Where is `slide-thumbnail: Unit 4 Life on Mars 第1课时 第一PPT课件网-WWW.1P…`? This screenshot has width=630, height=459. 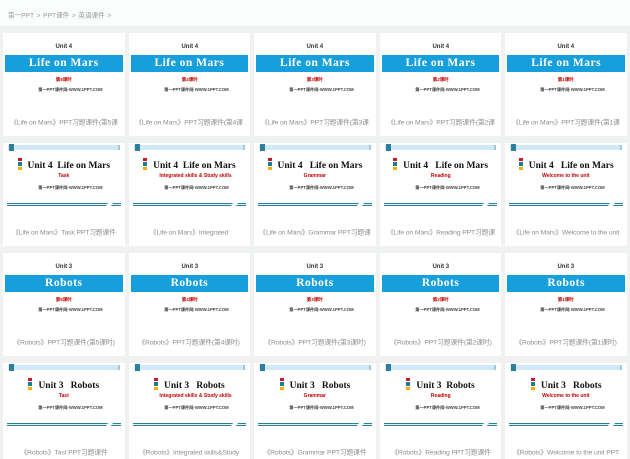
slide-thumbnail: Unit 4 Life on Mars 第1课时 第一PPT课件网-WWW.1P… is located at coordinates (566, 71).